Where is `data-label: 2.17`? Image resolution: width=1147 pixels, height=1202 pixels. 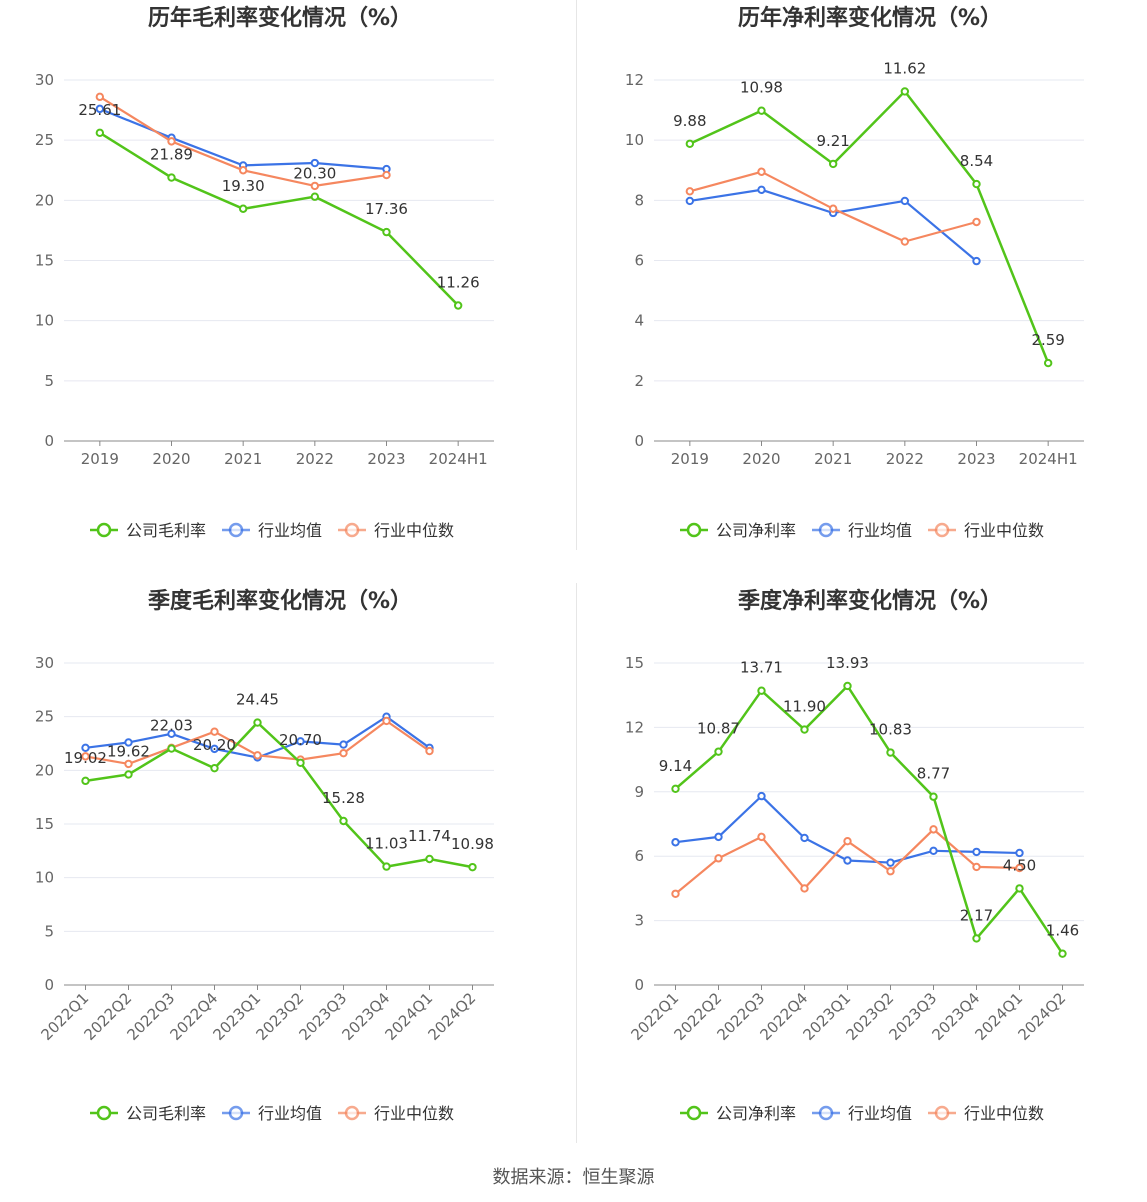 data-label: 2.17 is located at coordinates (976, 915).